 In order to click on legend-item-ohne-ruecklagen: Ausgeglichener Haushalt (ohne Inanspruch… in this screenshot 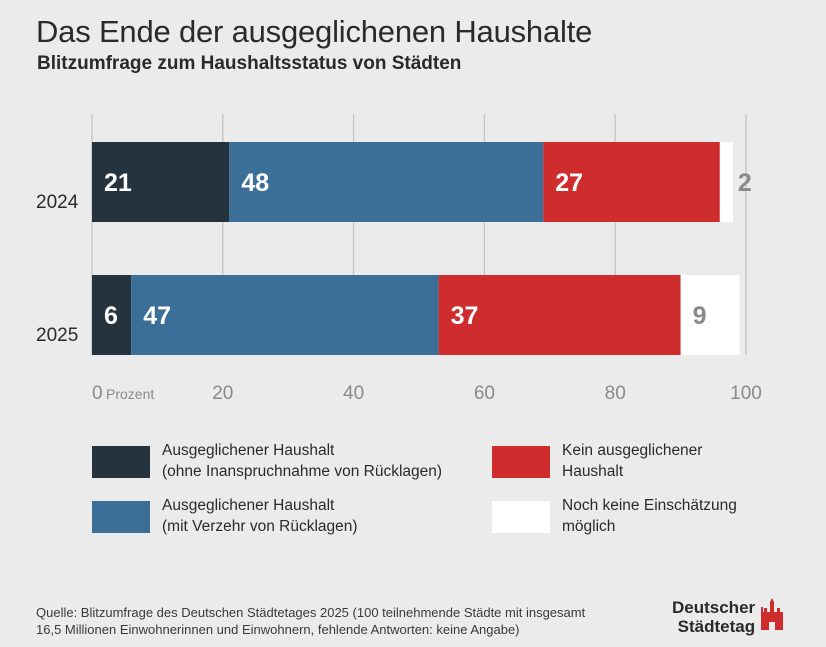, I will do `click(267, 461)`.